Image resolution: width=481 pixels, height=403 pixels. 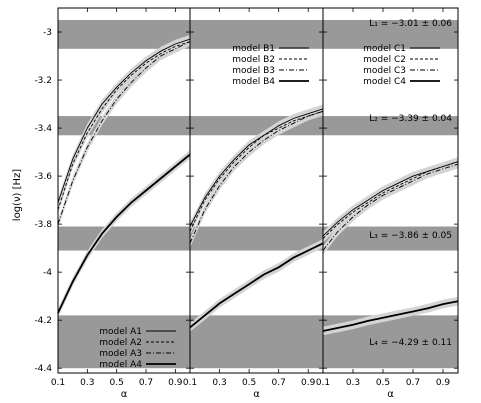 What do you see at coordinates (190, 383) in the screenshot?
I see `x-tick-label-b-0: 0.1` at bounding box center [190, 383].